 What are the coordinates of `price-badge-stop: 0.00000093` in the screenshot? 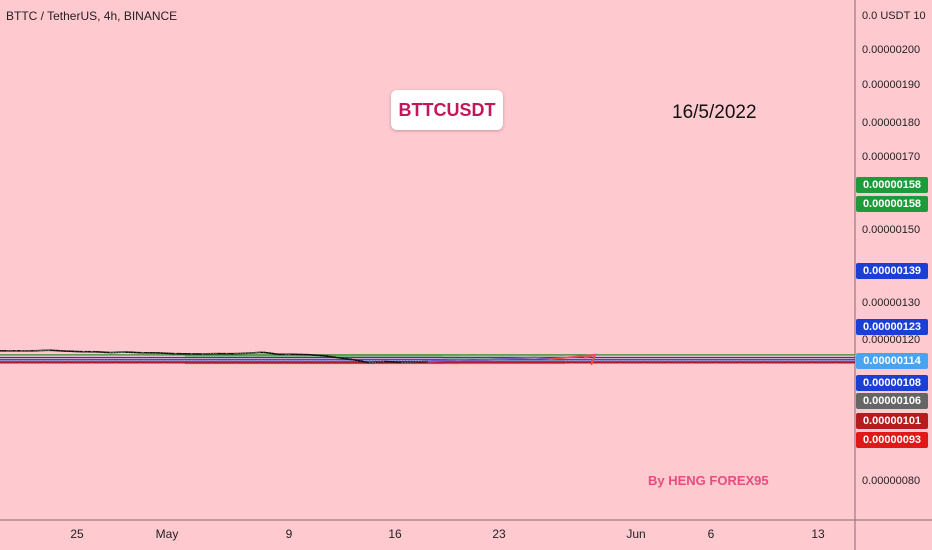 It's located at (892, 440).